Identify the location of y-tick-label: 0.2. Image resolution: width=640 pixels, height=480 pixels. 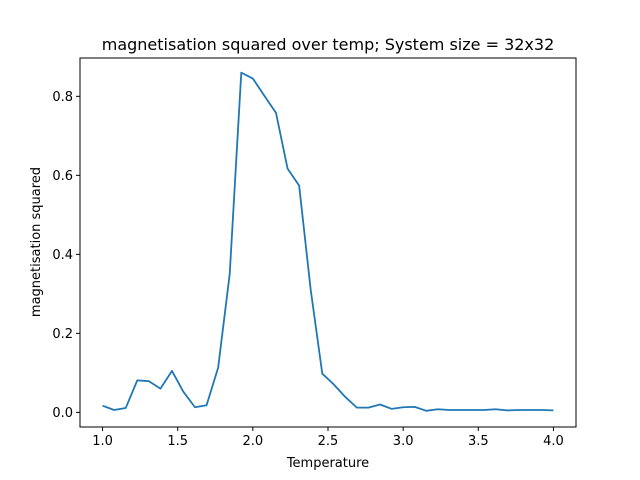
(62, 334).